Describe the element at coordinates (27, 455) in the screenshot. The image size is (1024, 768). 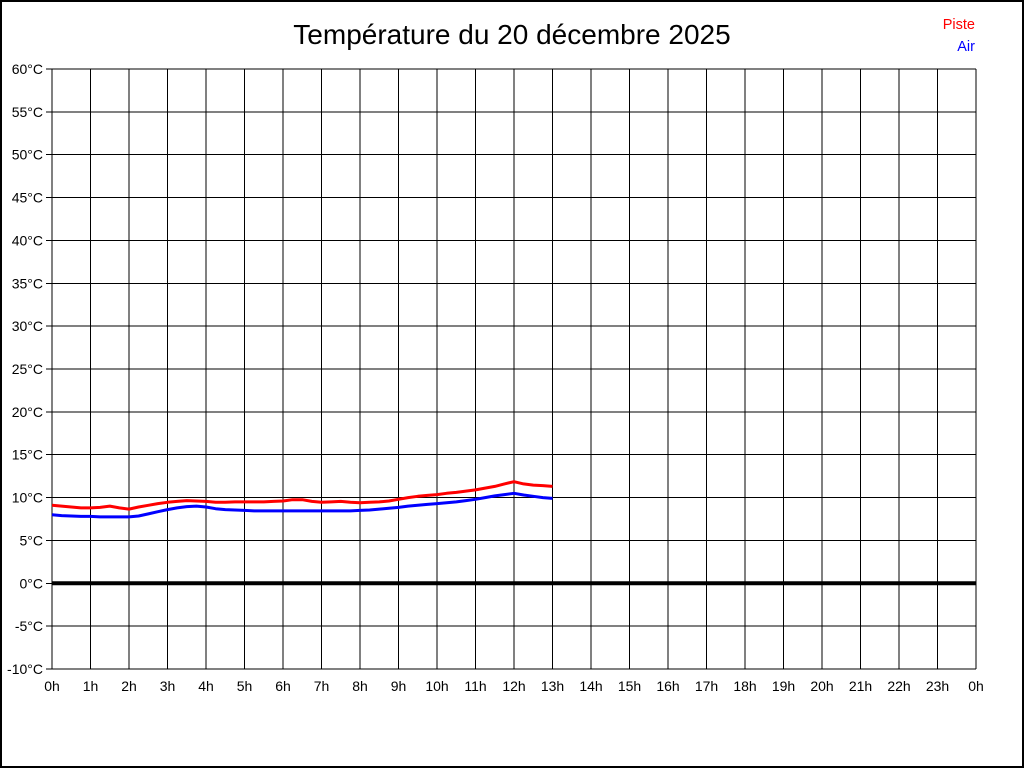
I see `y-tick-label: 15°C` at that location.